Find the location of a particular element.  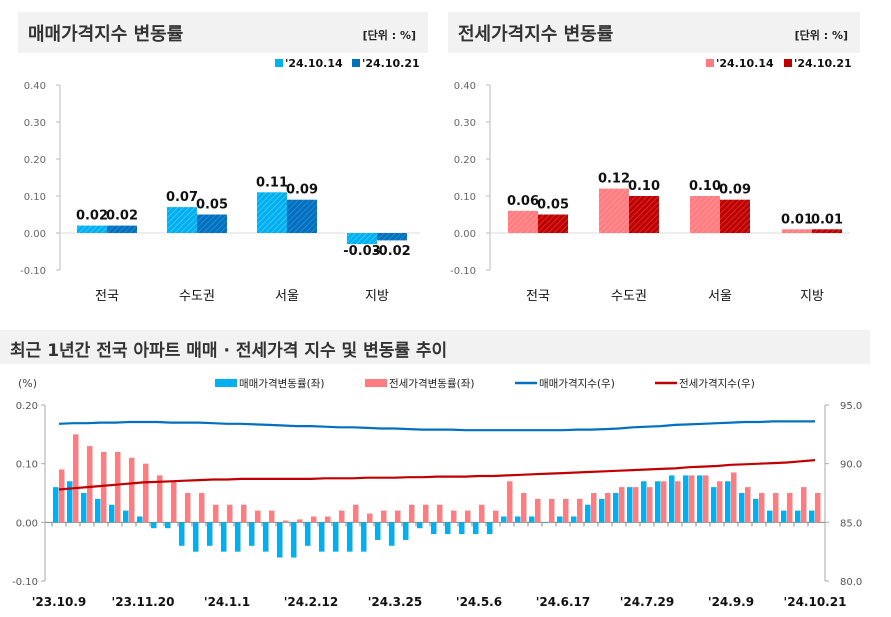

bar-value-label: 0.05 is located at coordinates (553, 205).